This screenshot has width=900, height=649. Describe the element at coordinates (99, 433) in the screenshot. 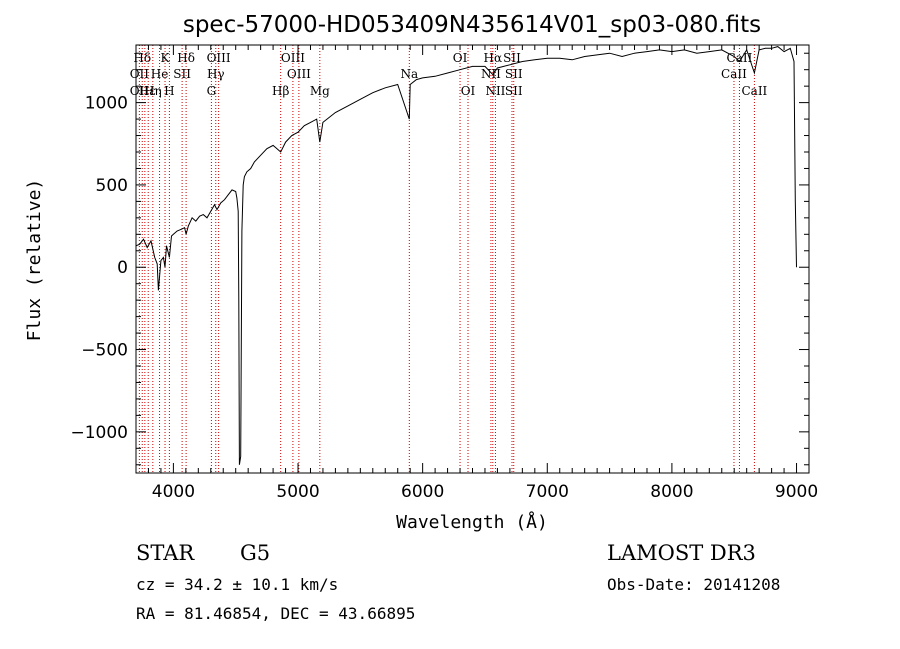

I see `y-tick-label--1000: −1000` at that location.